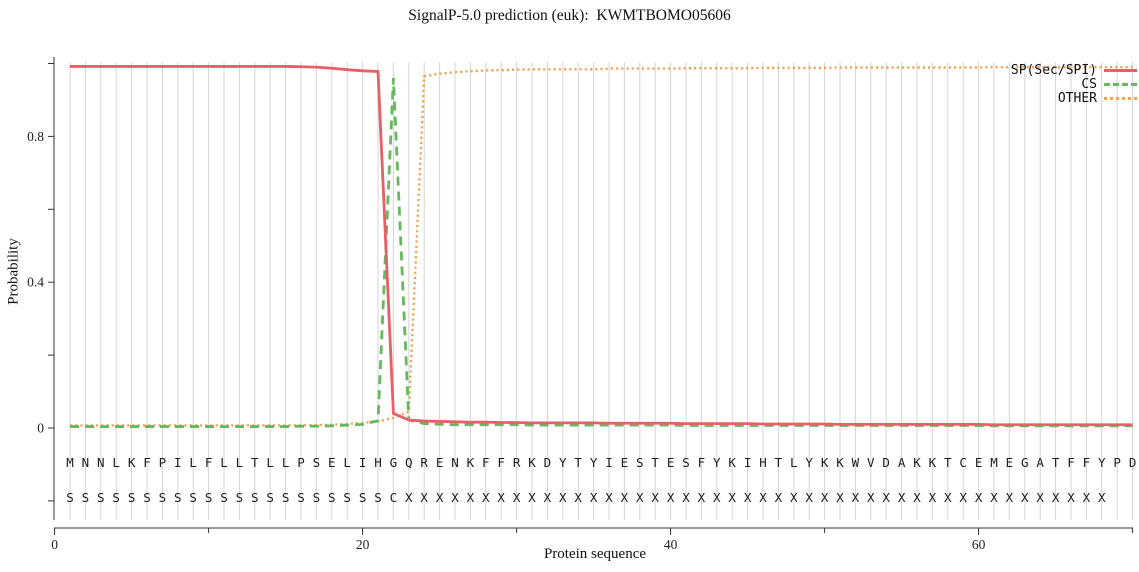  Describe the element at coordinates (1120, 70) in the screenshot. I see `sp-line-sample-icon` at that location.